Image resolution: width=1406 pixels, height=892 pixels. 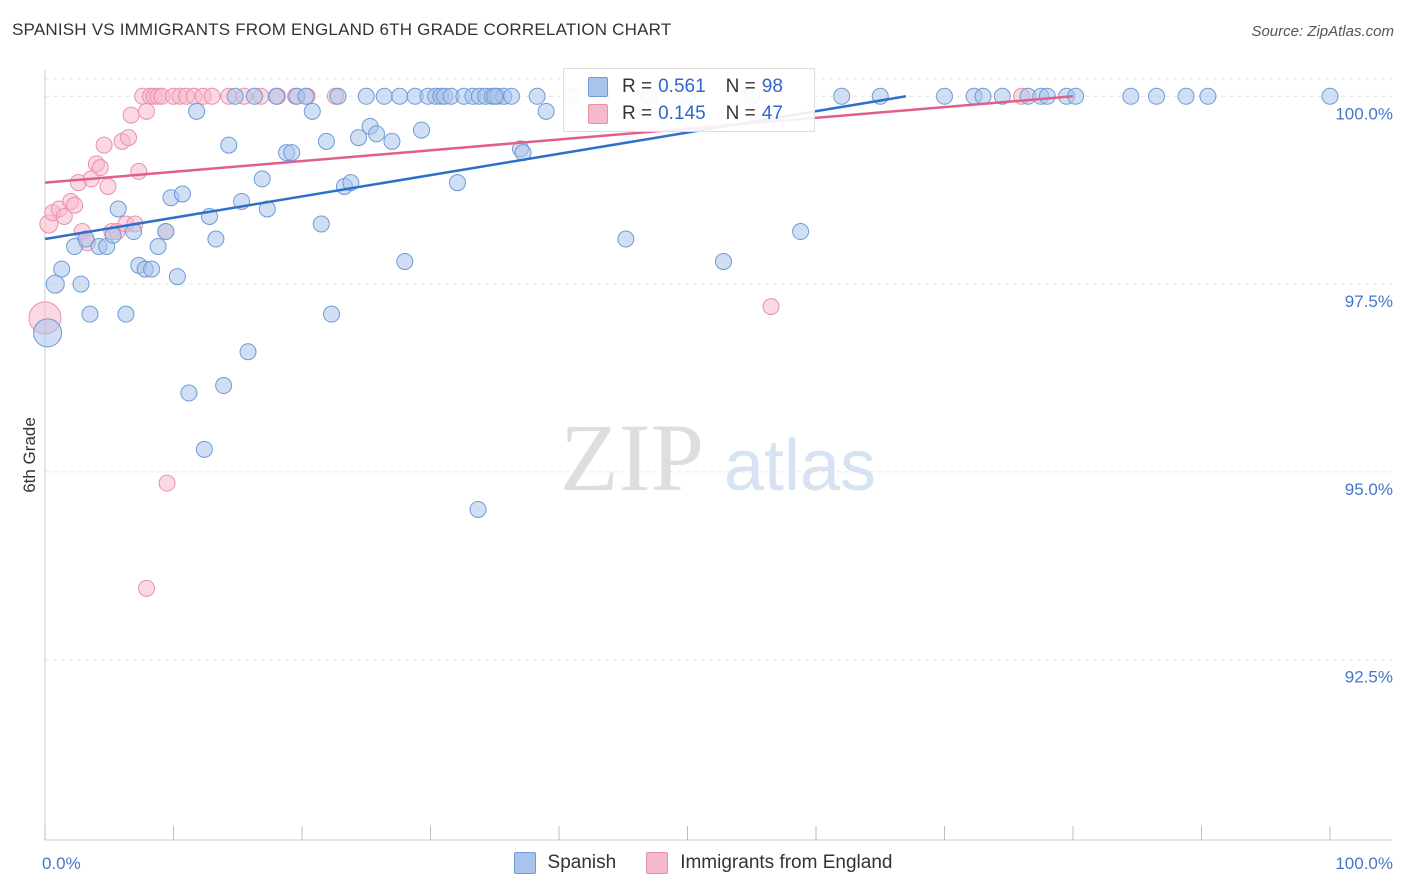 I want to click on y-axis-label: 6th Grade, so click(x=29, y=455).